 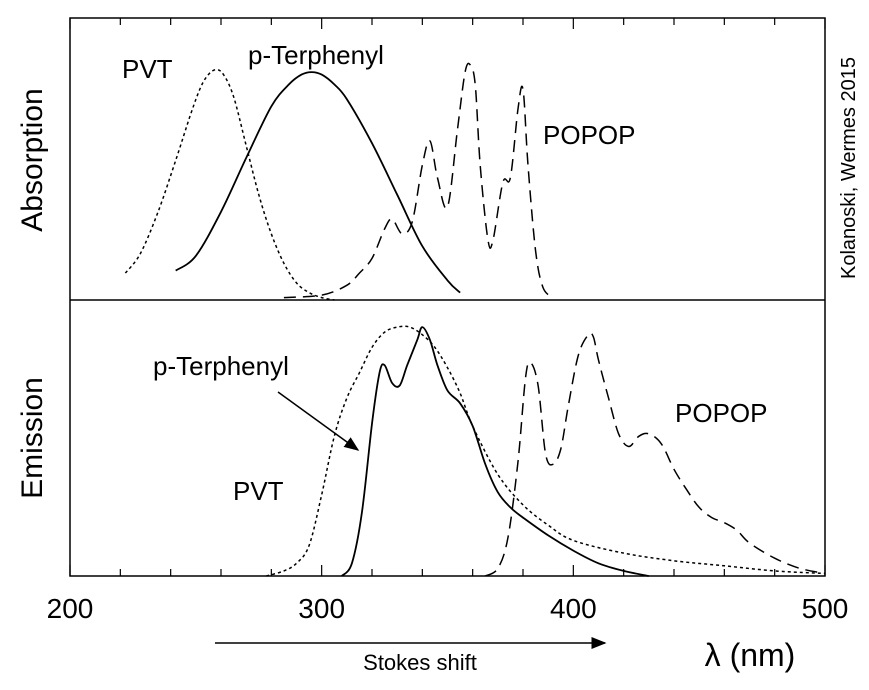 What do you see at coordinates (70, 608) in the screenshot?
I see `x-tick-label-200: 200` at bounding box center [70, 608].